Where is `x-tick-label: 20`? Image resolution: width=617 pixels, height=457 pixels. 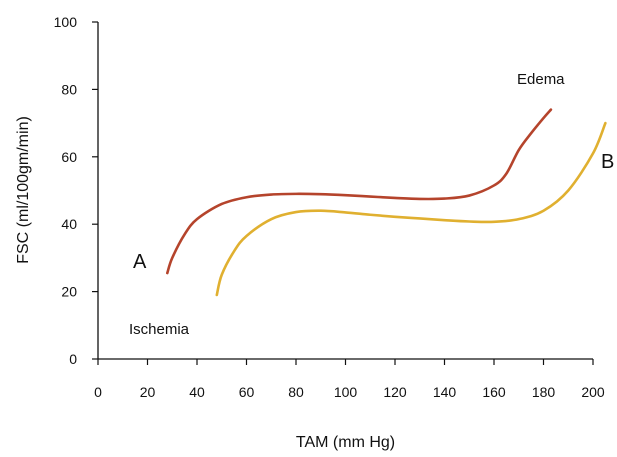 x-tick-label: 20 is located at coordinates (148, 392).